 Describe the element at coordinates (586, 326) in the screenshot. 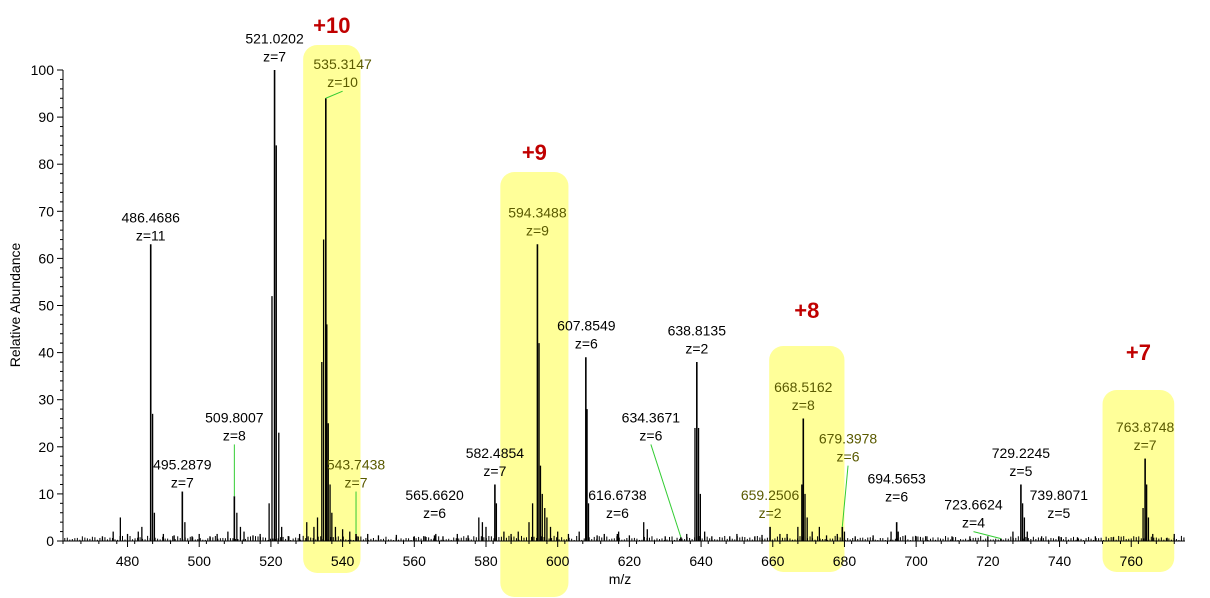

I see `peak-mz-label: 607.8549` at that location.